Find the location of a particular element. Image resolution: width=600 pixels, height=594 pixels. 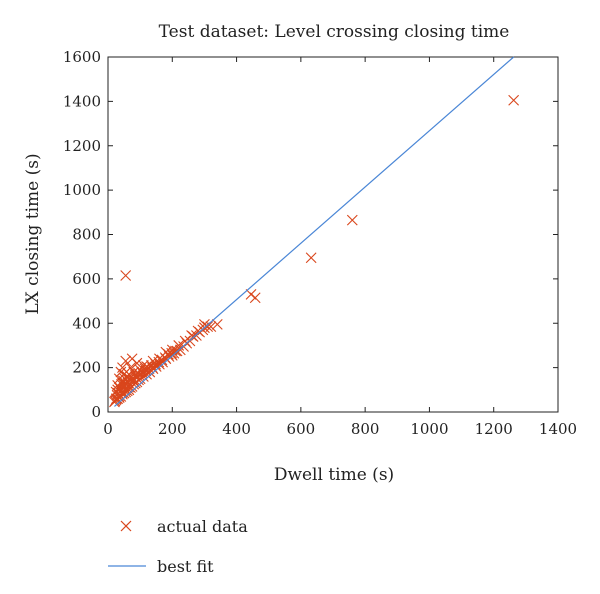

y-axis-label: LX closing time (s) is located at coordinates (33, 233).